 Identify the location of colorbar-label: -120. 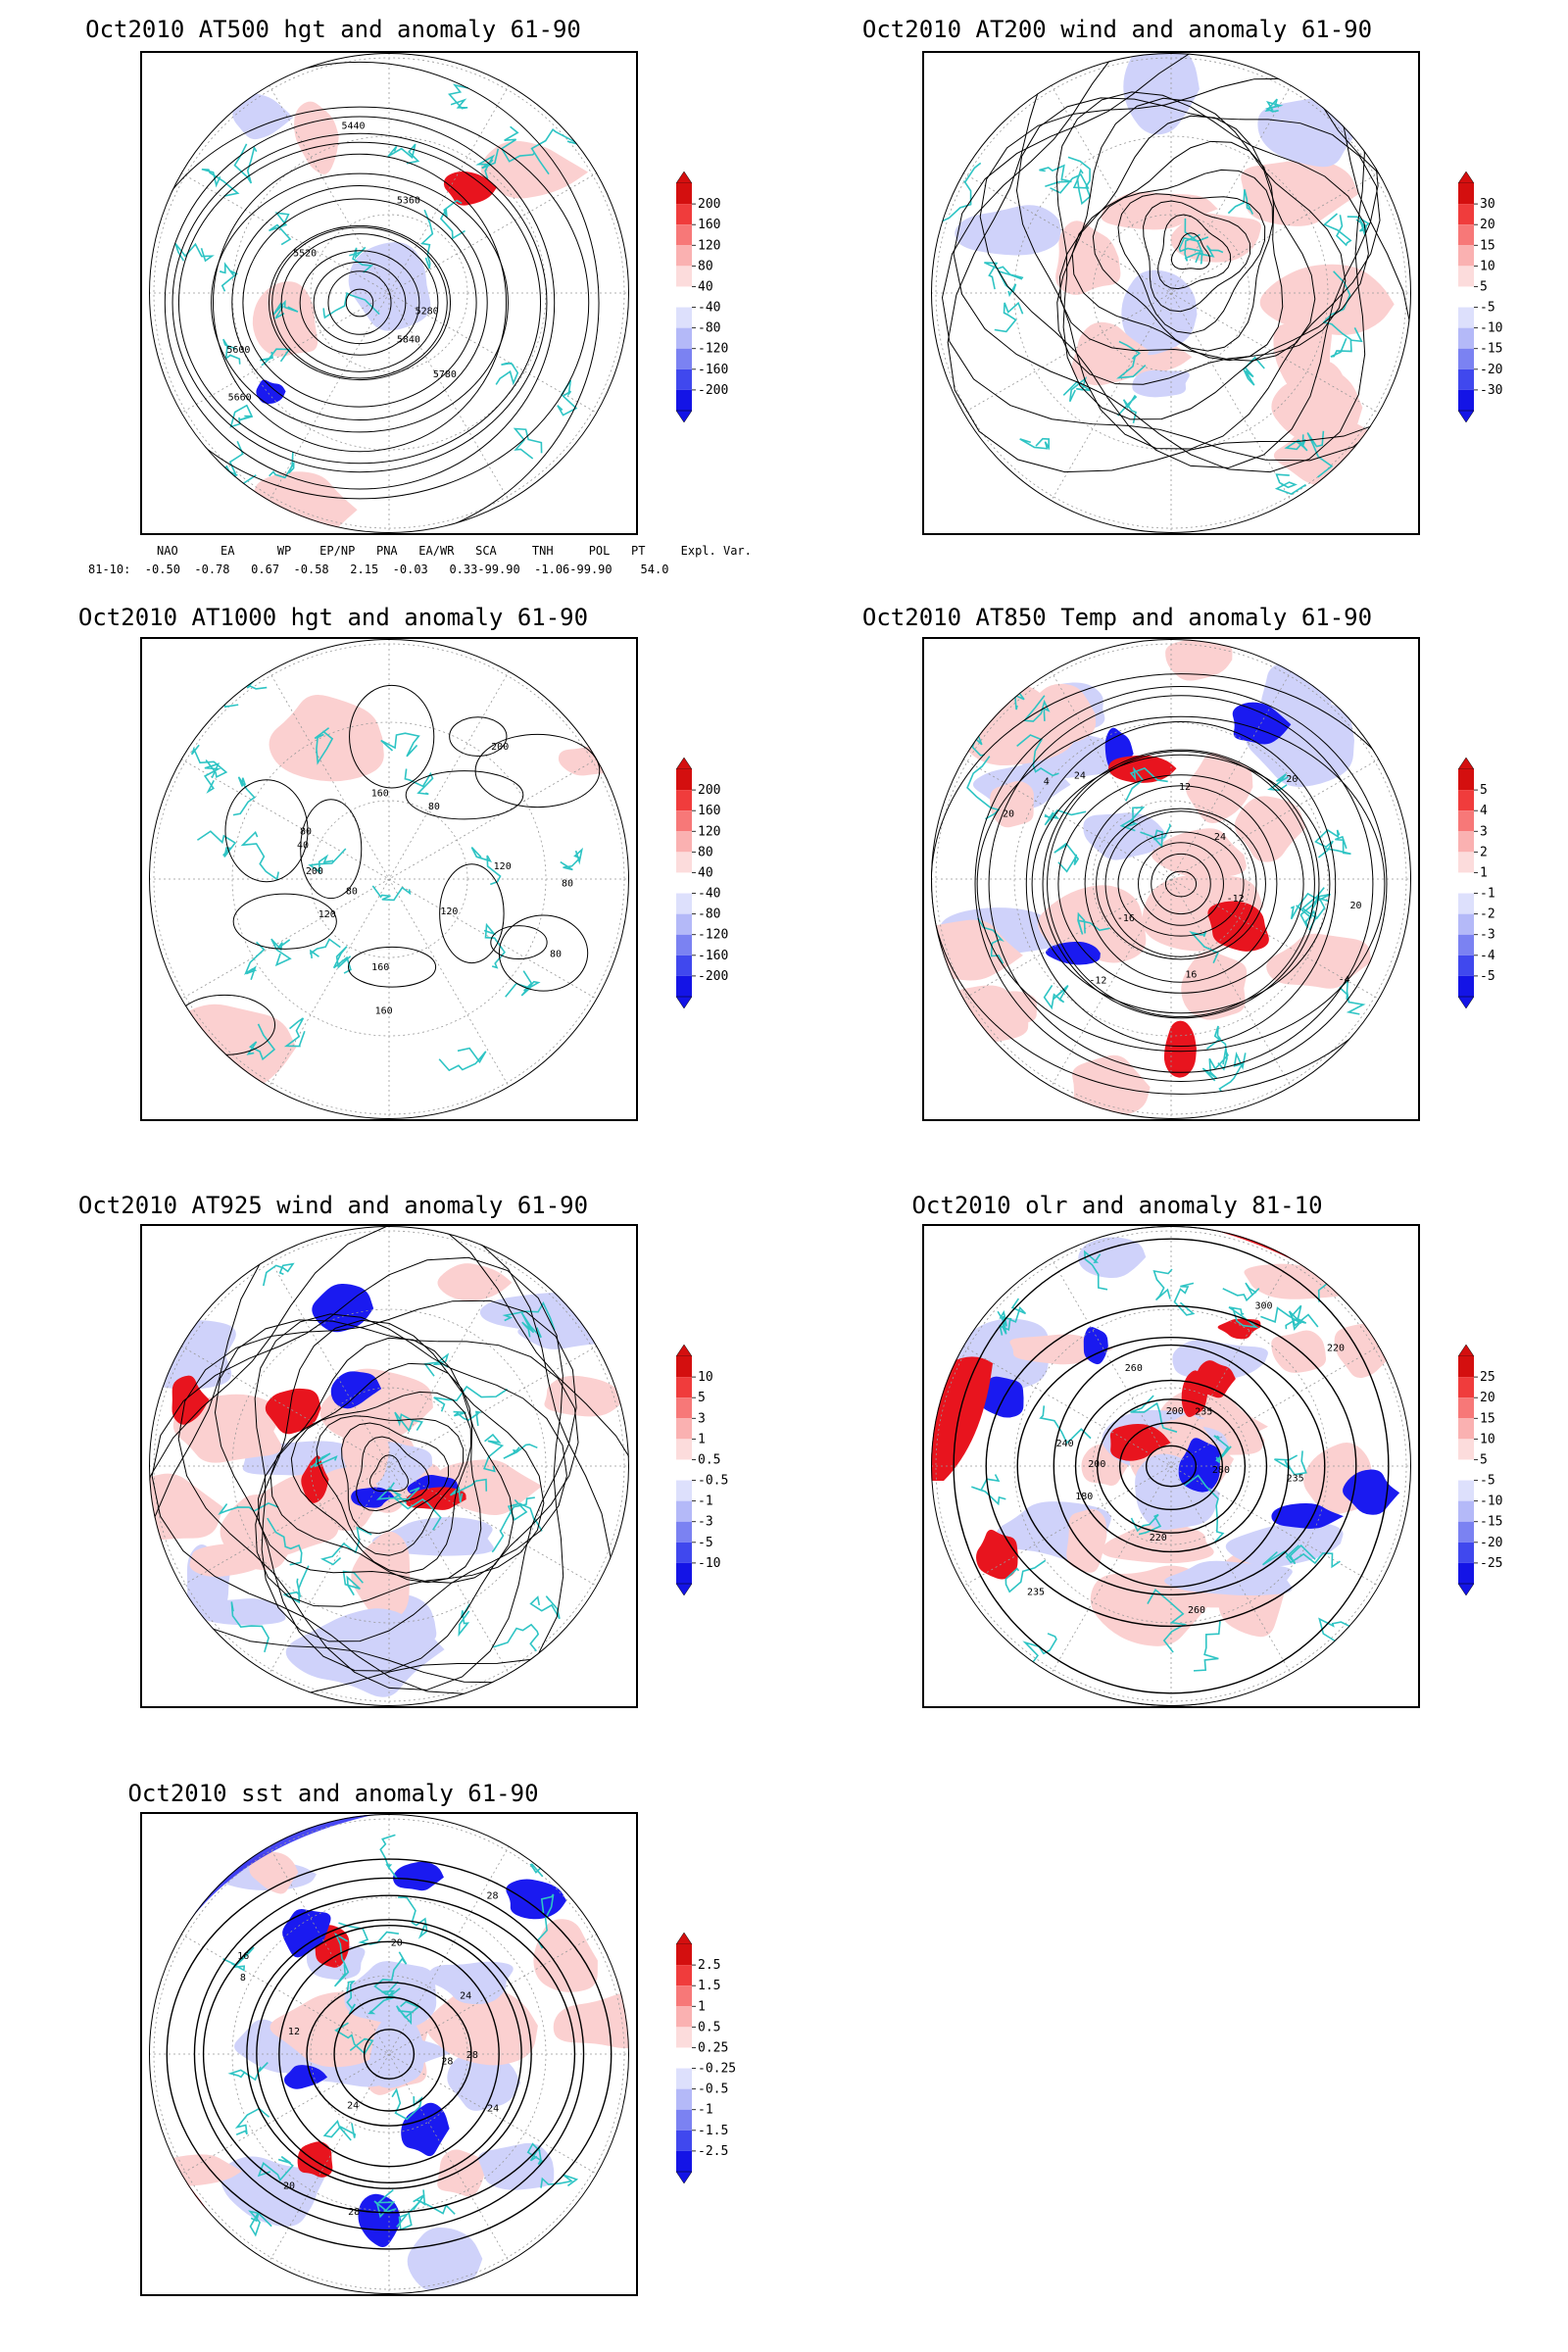
(713, 349).